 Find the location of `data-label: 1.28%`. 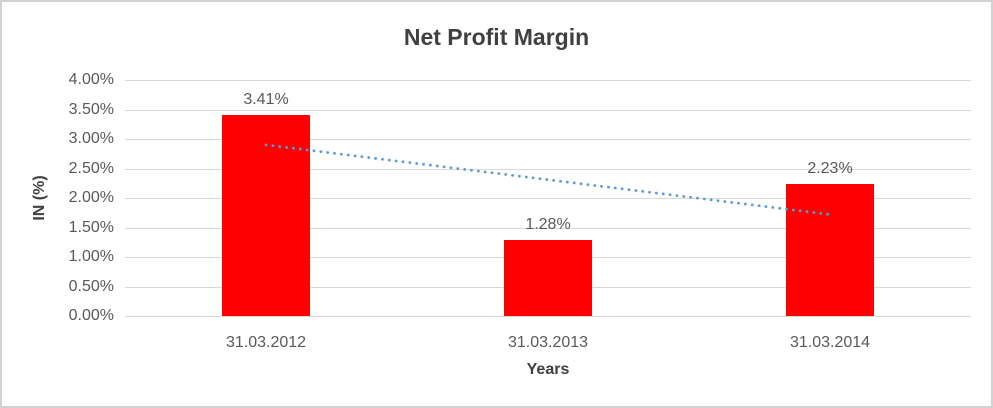

data-label: 1.28% is located at coordinates (548, 225).